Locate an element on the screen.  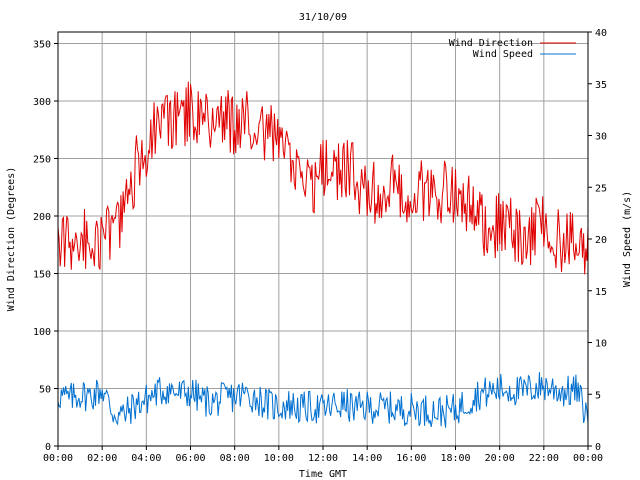
x-tick-label: 06:00 is located at coordinates (190, 458).